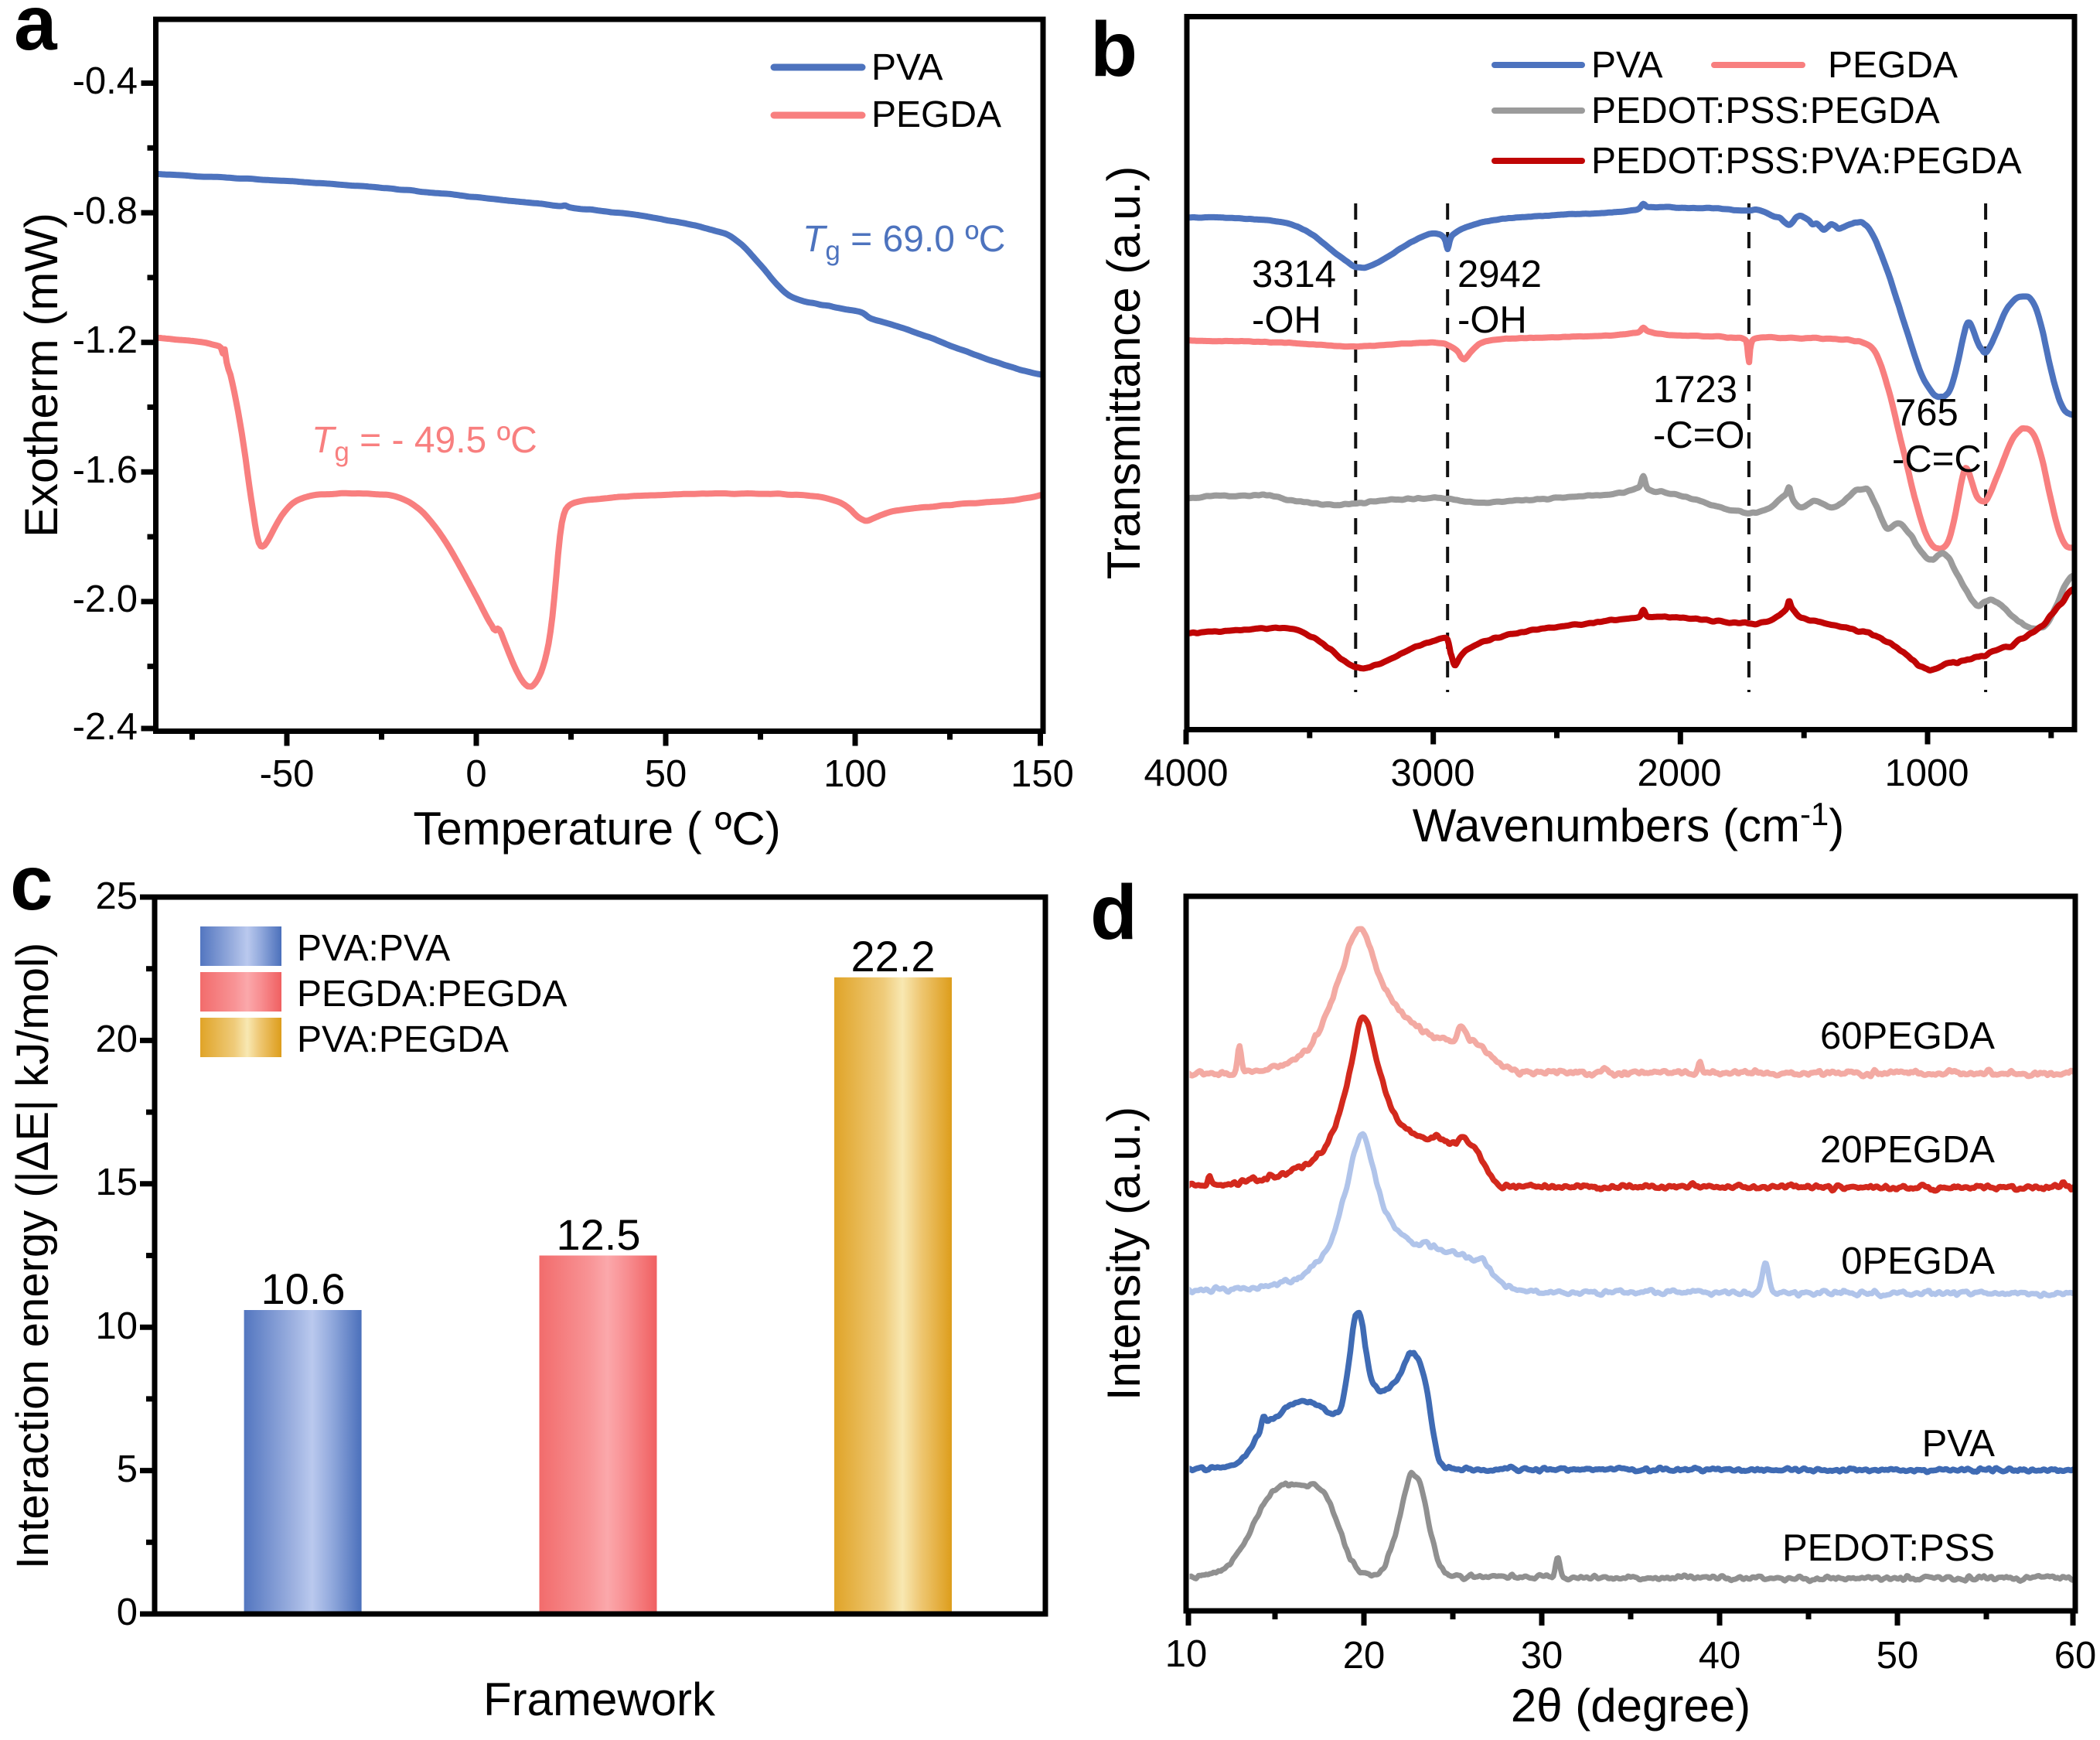 Image resolution: width=2100 pixels, height=1740 pixels. What do you see at coordinates (1679, 773) in the screenshot?
I see `svg-text: 2000` at bounding box center [1679, 773].